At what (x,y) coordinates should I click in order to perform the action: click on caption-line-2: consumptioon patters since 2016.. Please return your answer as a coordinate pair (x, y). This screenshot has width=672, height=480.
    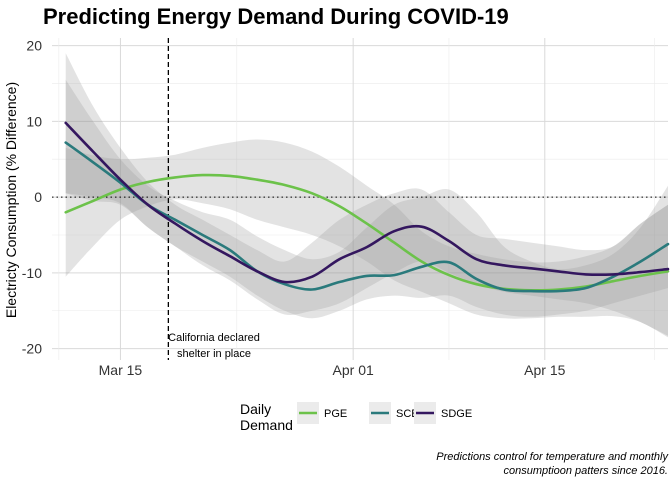
    Looking at the image, I should click on (586, 471).